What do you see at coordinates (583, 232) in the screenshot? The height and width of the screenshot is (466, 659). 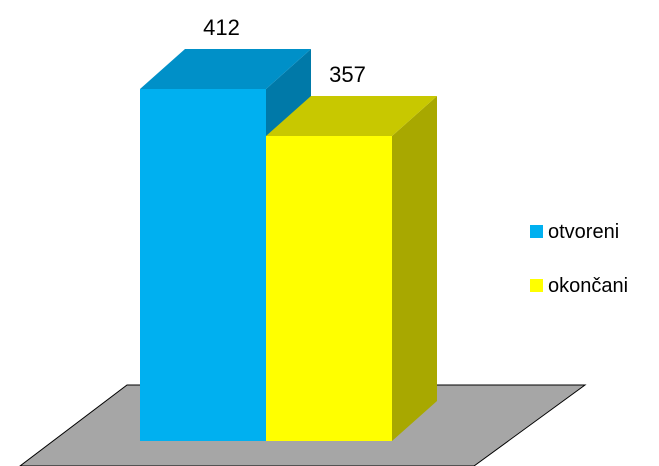 I see `legend-label-0: otvoreni` at bounding box center [583, 232].